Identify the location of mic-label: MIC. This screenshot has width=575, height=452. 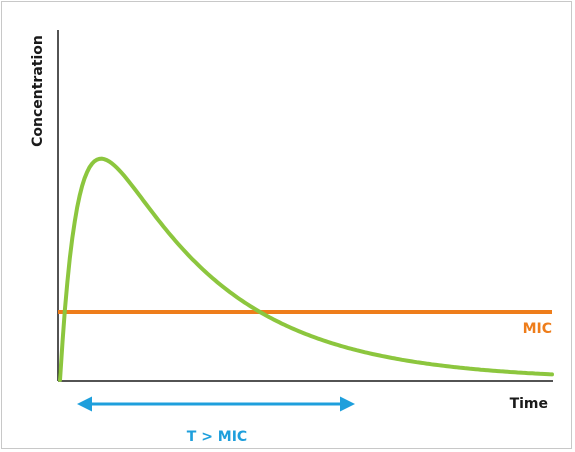
(537, 329).